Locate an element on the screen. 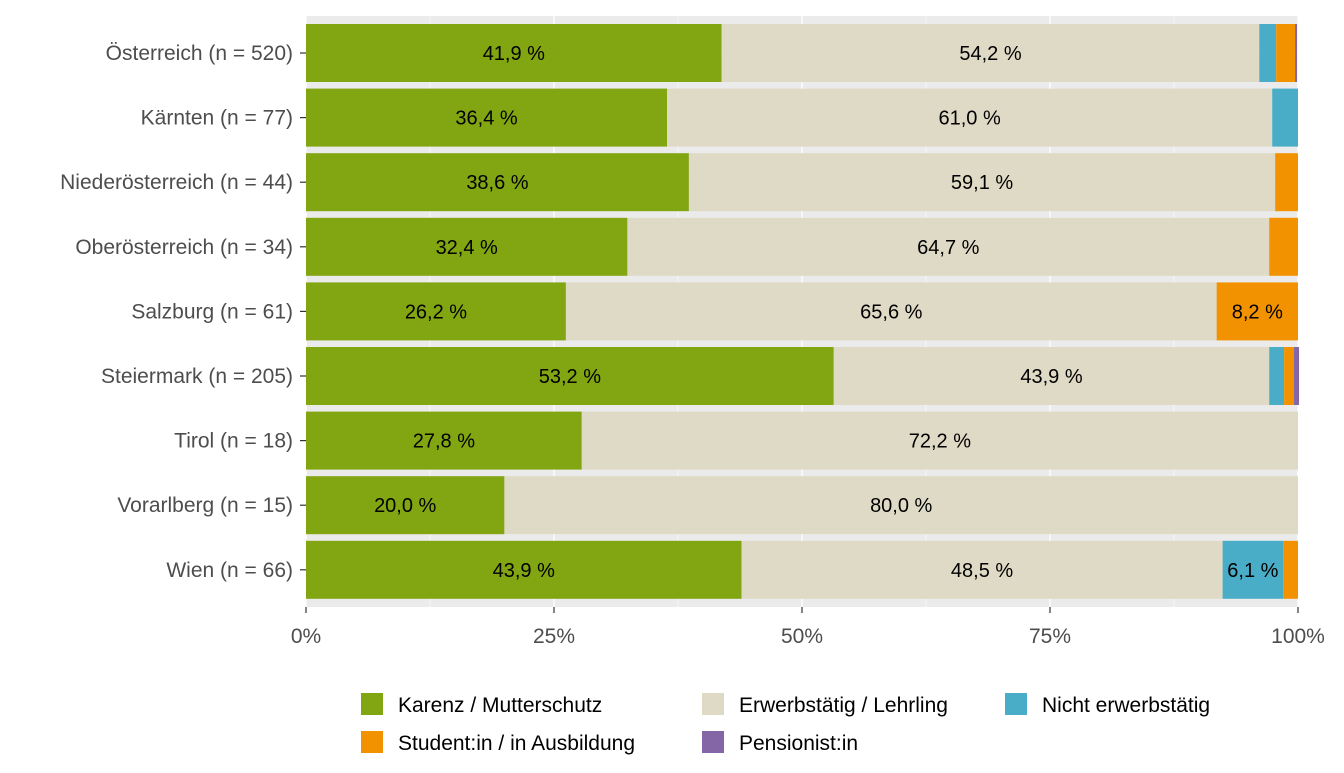 This screenshot has width=1344, height=773. category-label: Salzburg (n = 61) is located at coordinates (212, 311).